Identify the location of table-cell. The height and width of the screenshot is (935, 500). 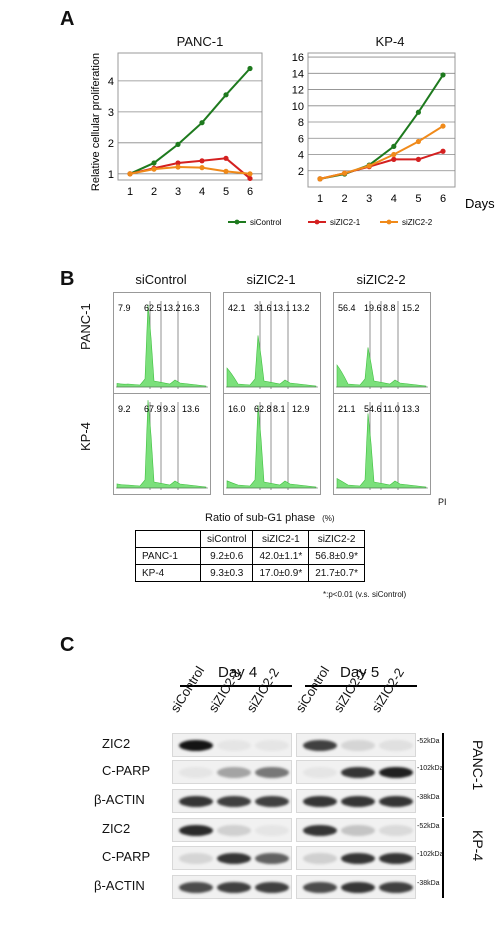
(168, 539).